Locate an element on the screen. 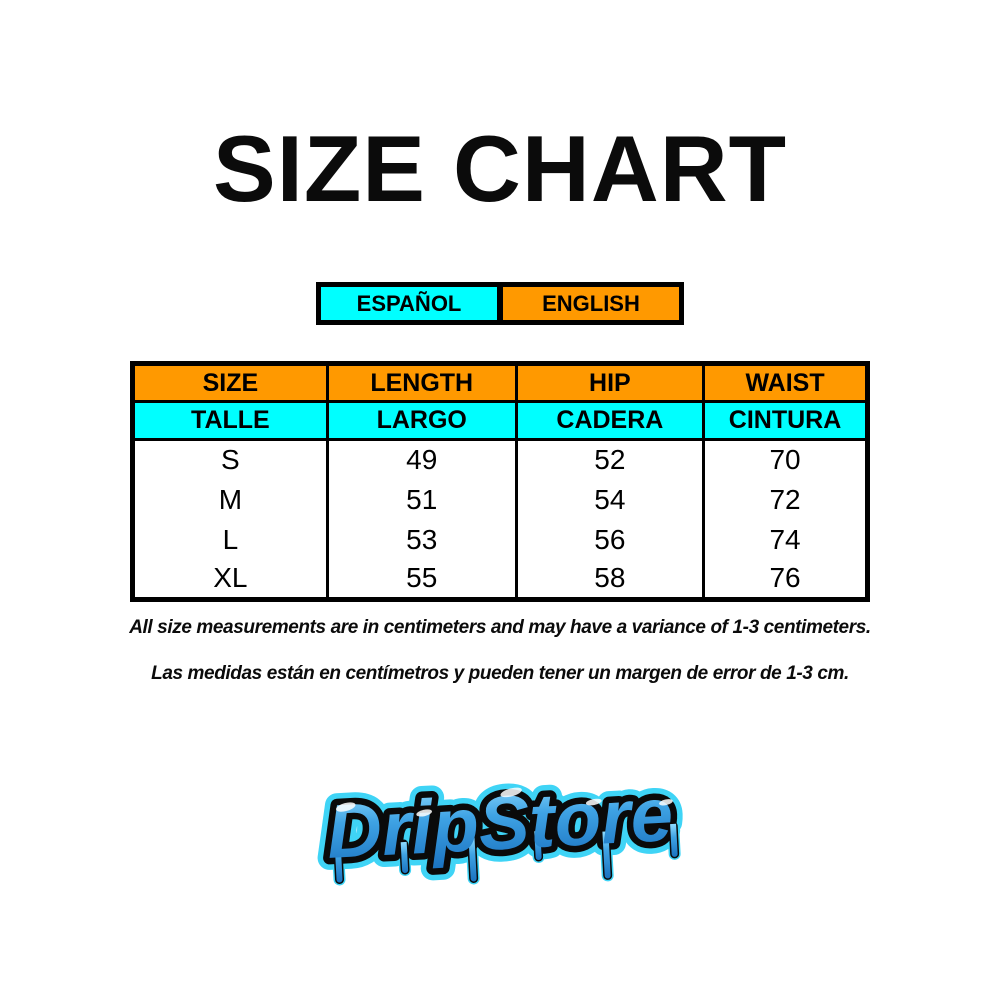 The height and width of the screenshot is (1000, 1000). tab-english: ENGLISH is located at coordinates (590, 303).